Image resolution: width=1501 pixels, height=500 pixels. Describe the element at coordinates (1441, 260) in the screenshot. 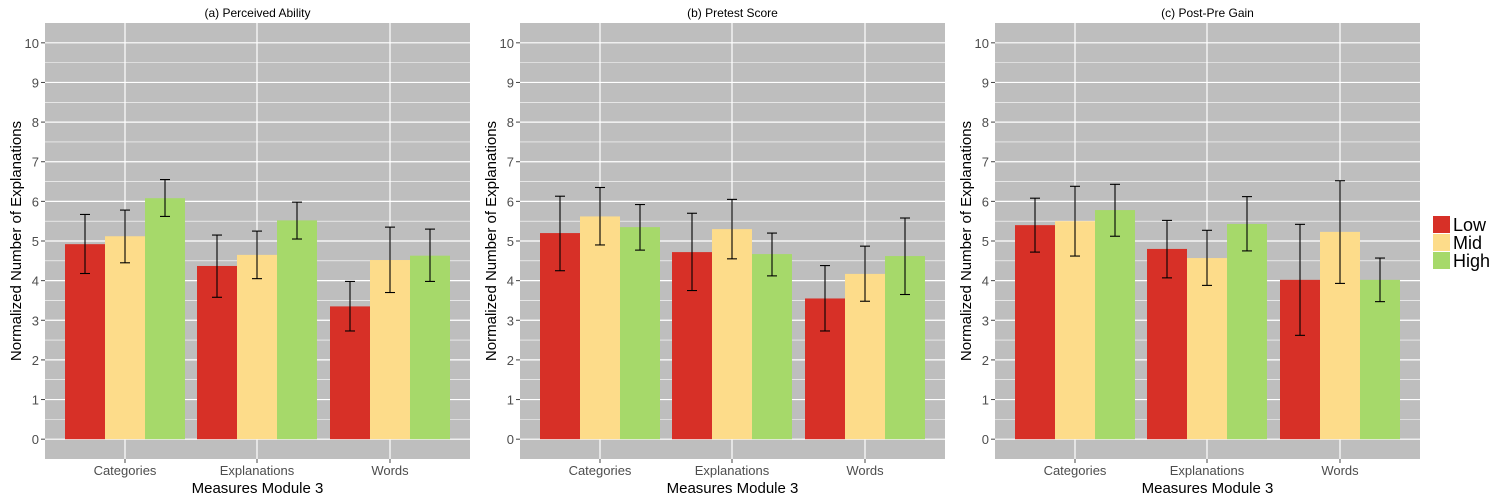

I see `legend-swatch-high` at that location.